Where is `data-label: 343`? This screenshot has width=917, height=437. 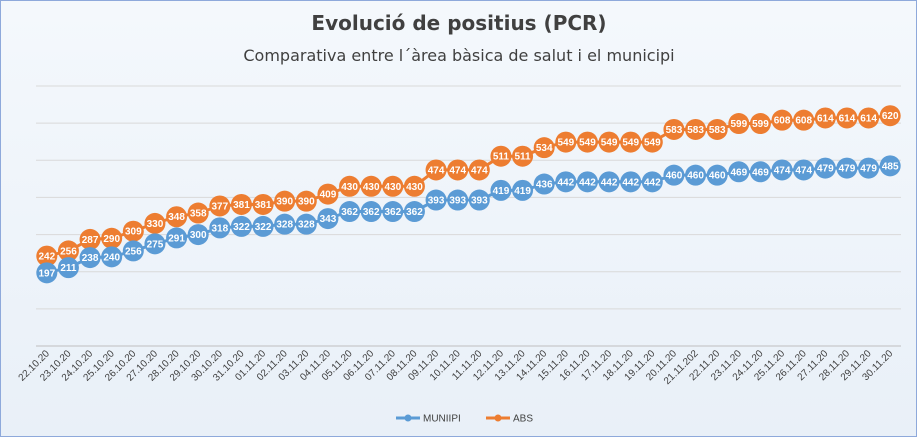 data-label: 343 is located at coordinates (328, 219).